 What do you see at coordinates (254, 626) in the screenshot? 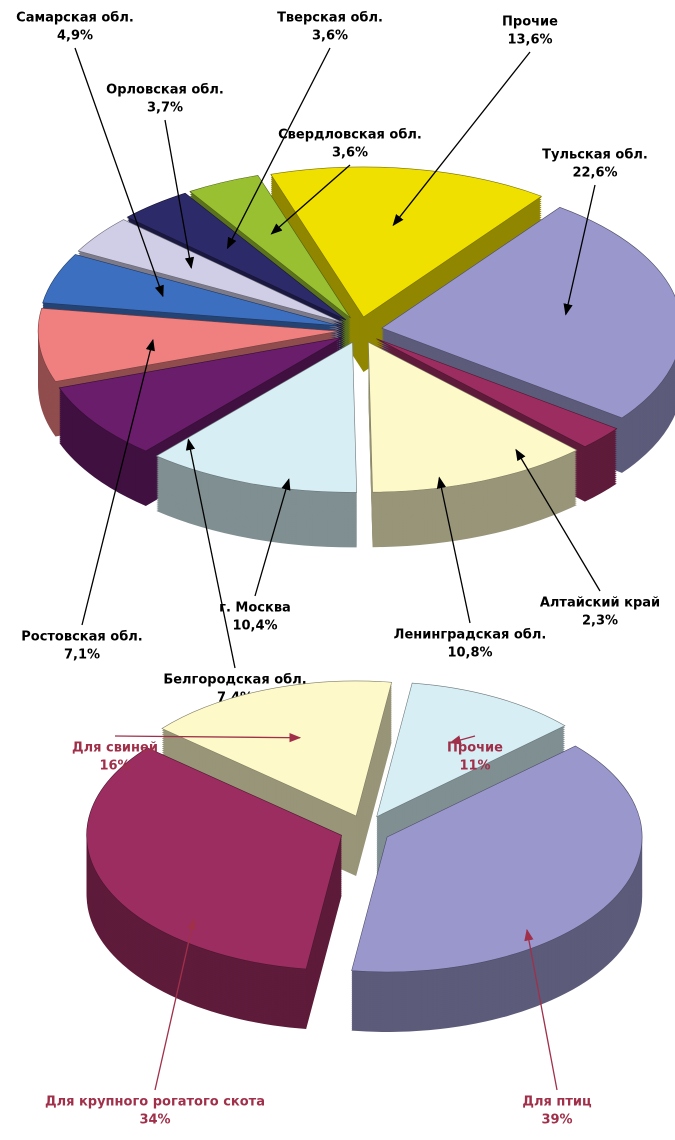
I see `slice-value-label: 10,4%` at bounding box center [254, 626].